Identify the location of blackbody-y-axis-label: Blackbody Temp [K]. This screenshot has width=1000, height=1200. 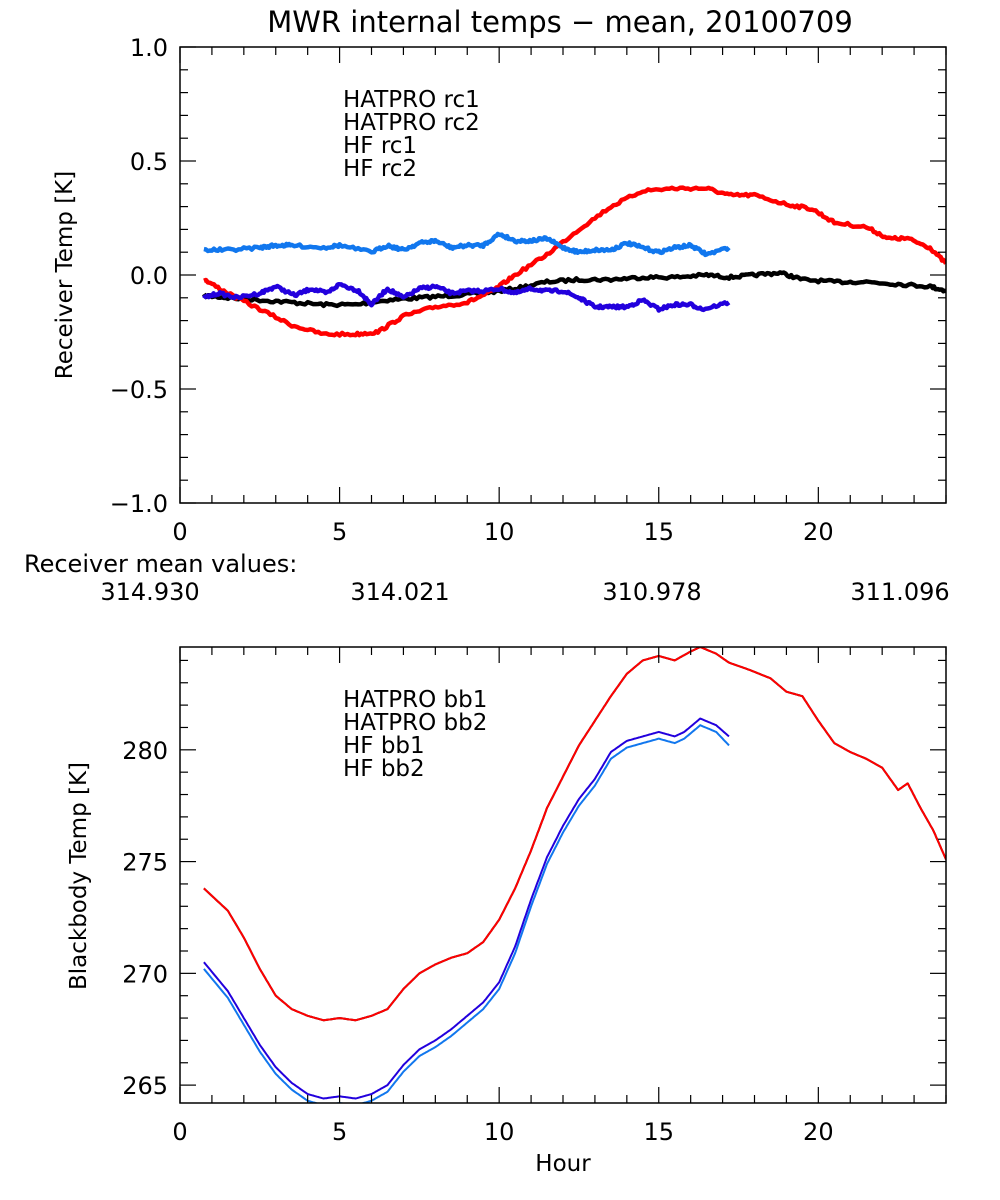
(79, 876).